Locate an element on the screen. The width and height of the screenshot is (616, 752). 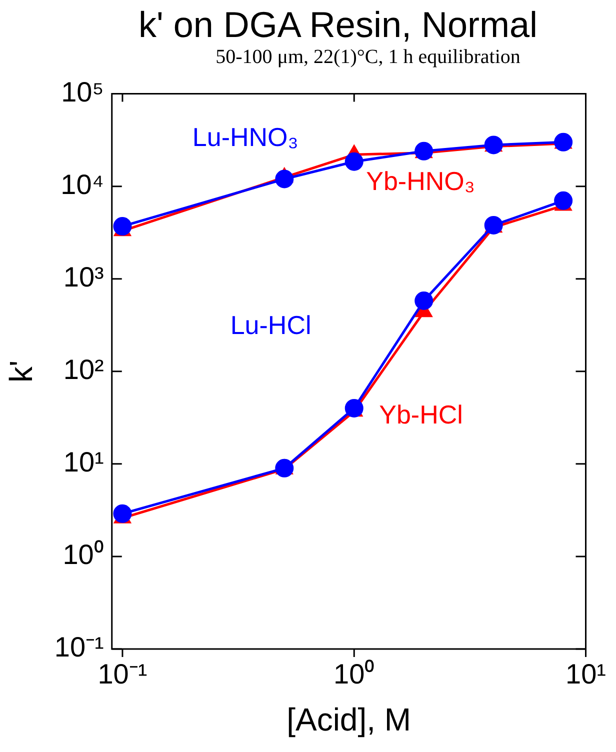
y-tick-label: 10³ is located at coordinates (83, 277).